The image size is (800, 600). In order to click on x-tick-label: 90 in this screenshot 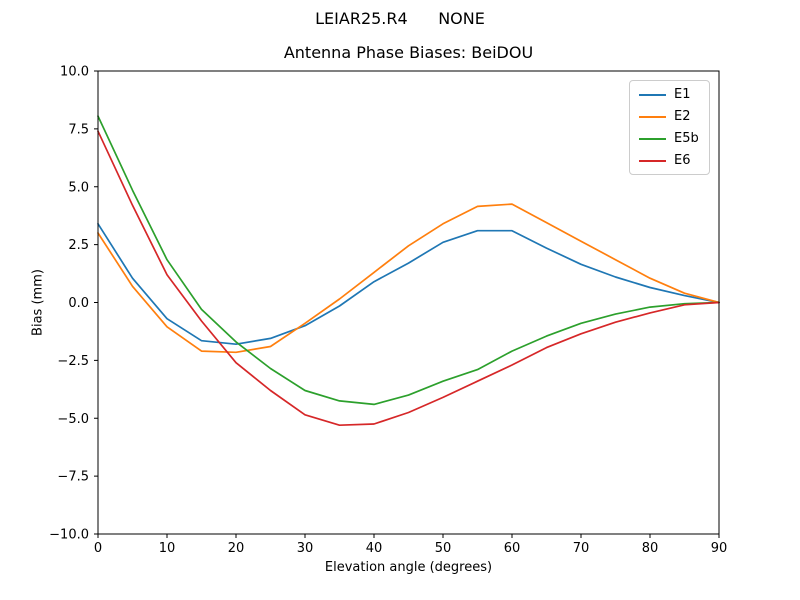, I will do `click(719, 548)`.